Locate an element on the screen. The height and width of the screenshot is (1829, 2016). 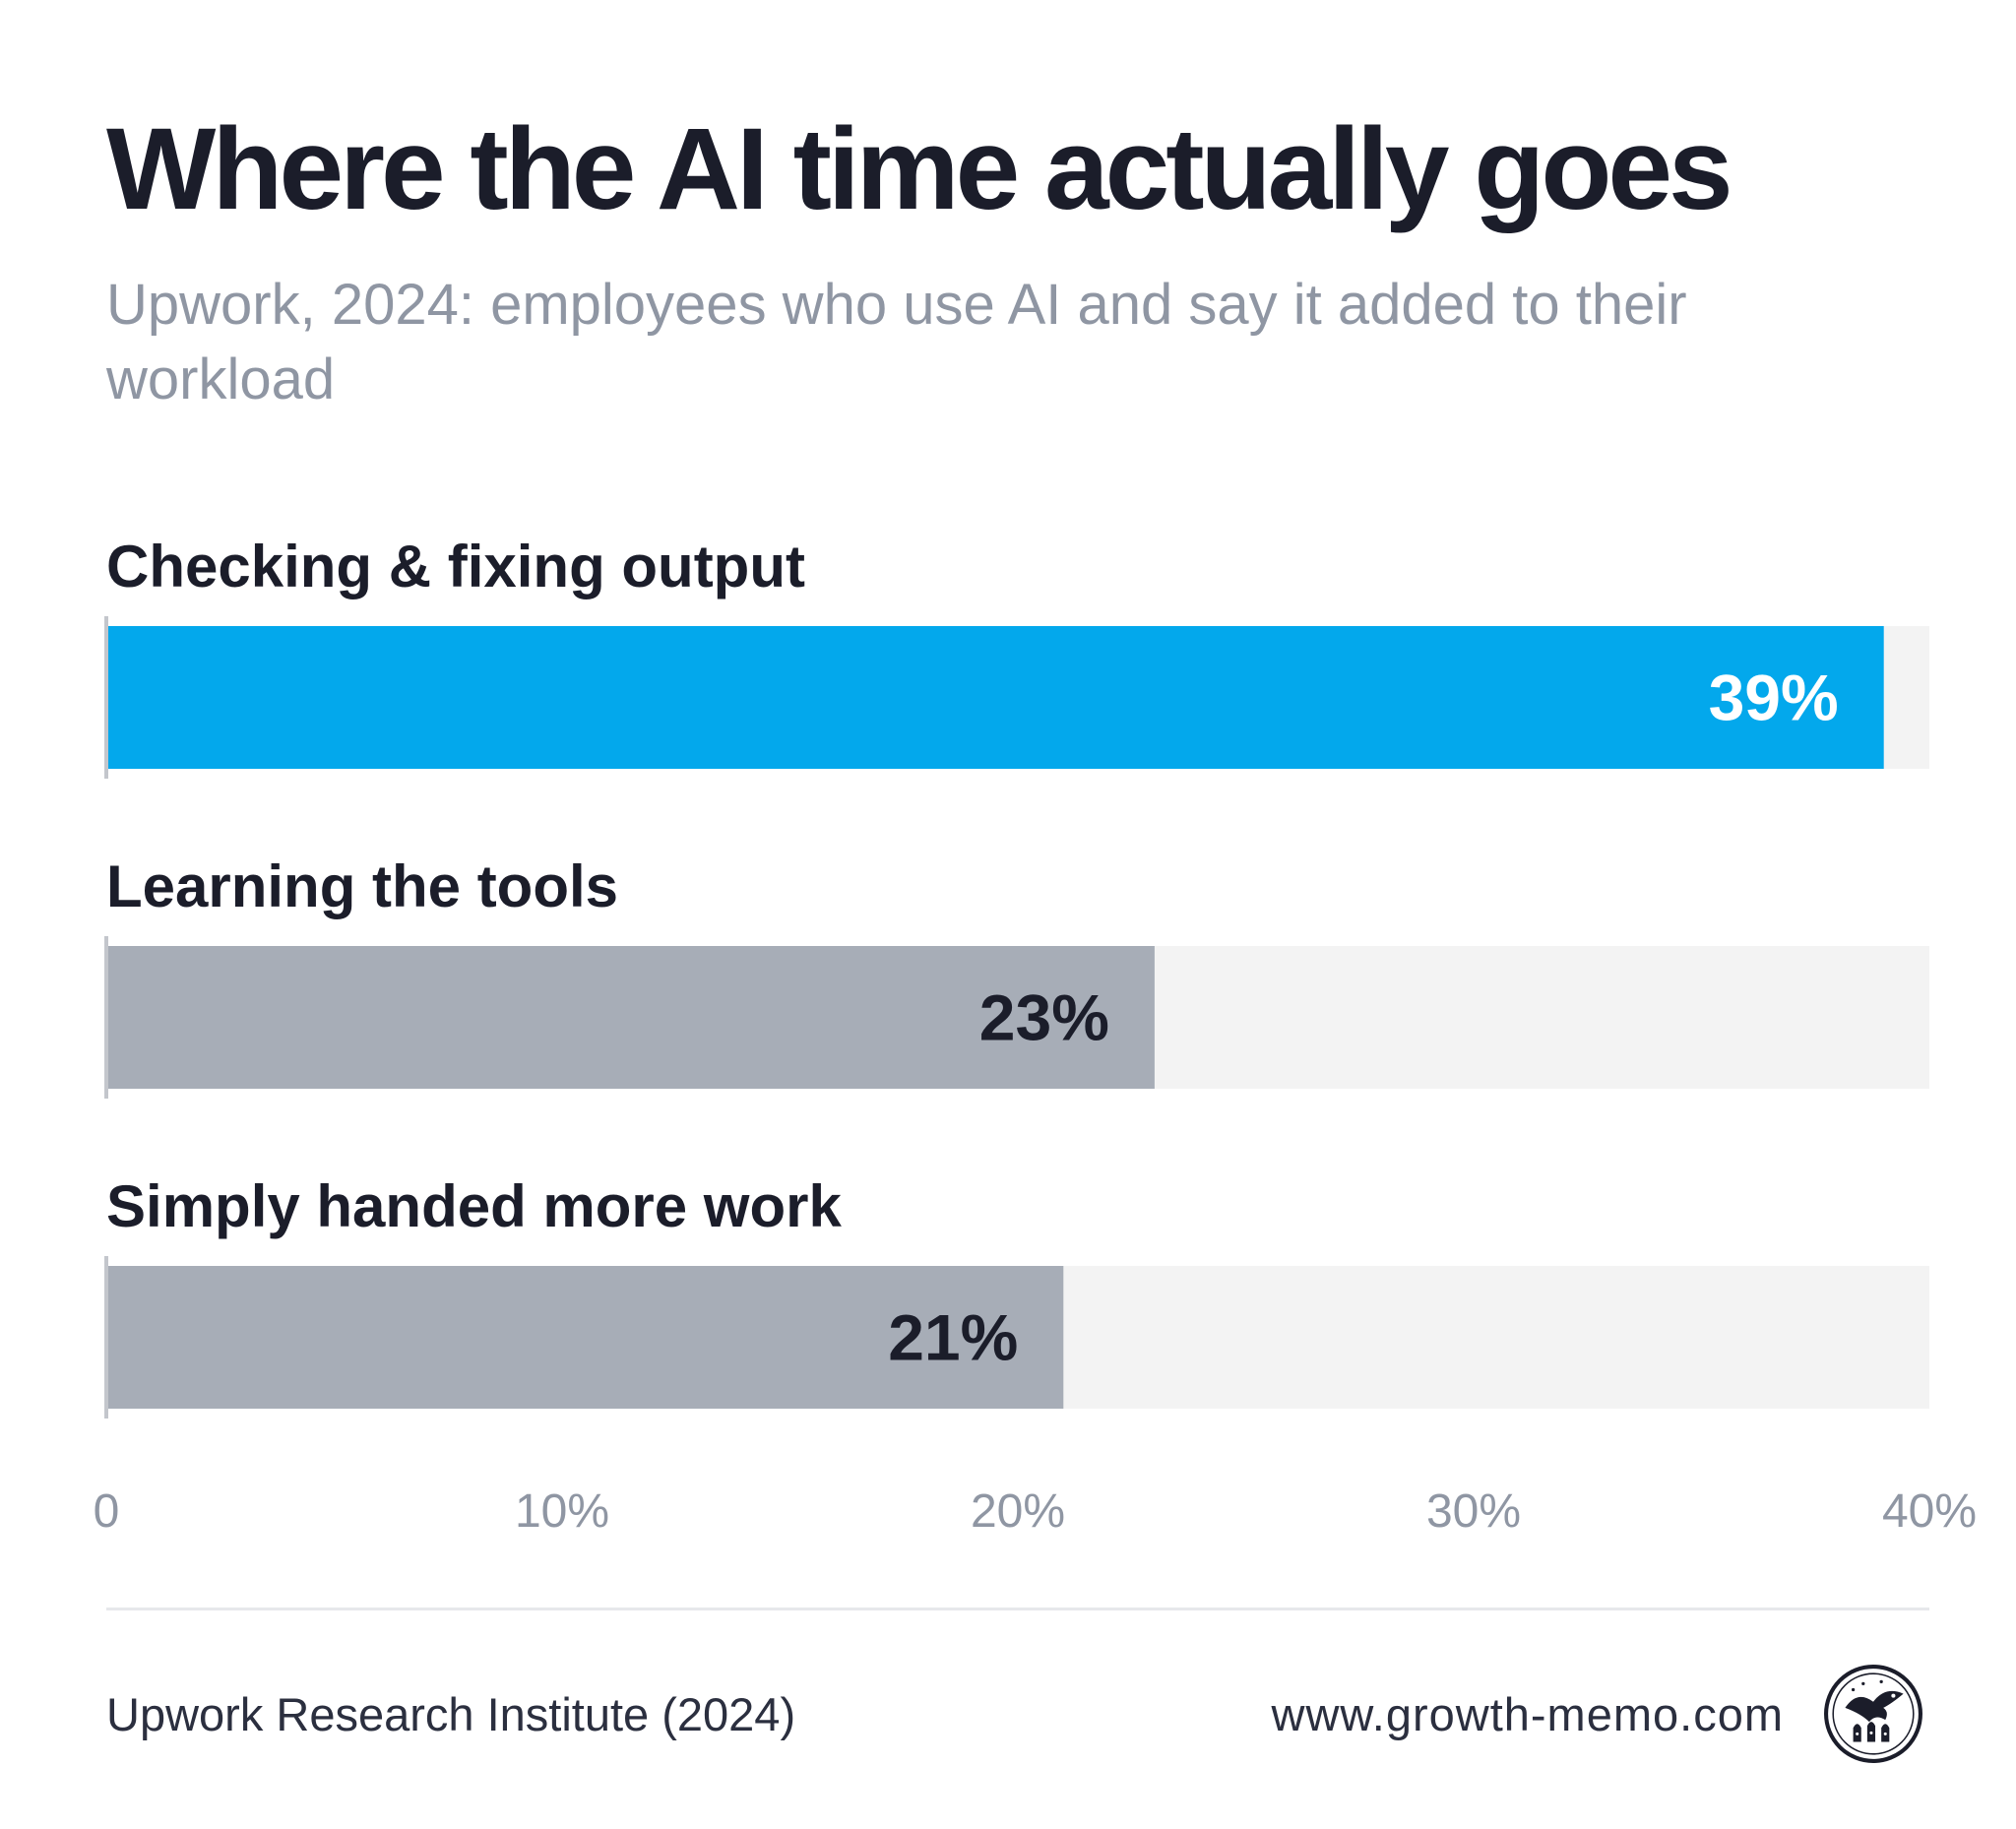
x-tick-label-5: 40% is located at coordinates (1929, 1511).